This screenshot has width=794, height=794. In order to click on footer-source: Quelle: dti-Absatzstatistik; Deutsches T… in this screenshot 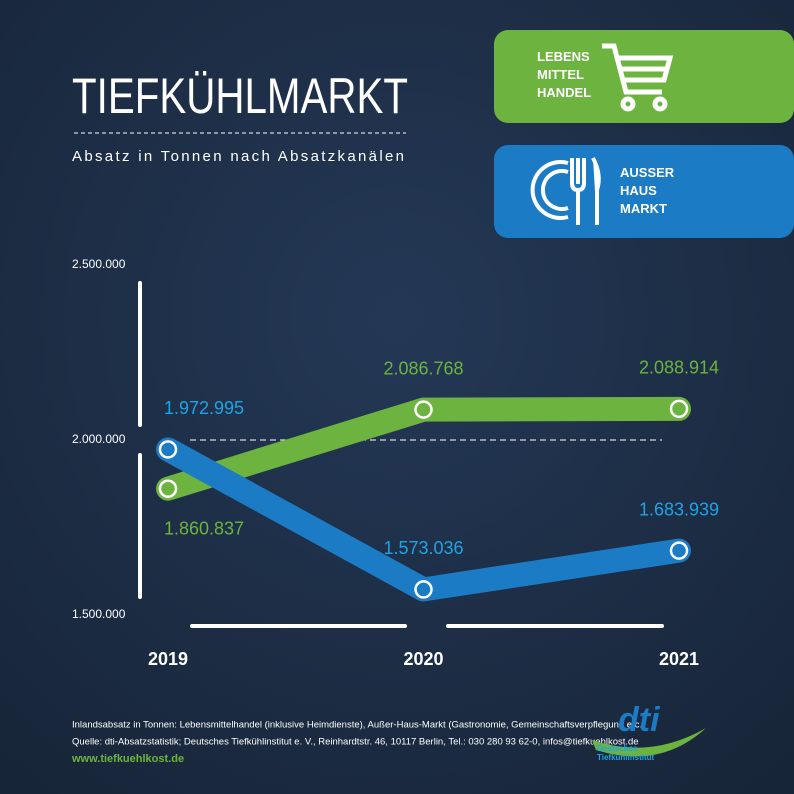, I will do `click(355, 742)`.